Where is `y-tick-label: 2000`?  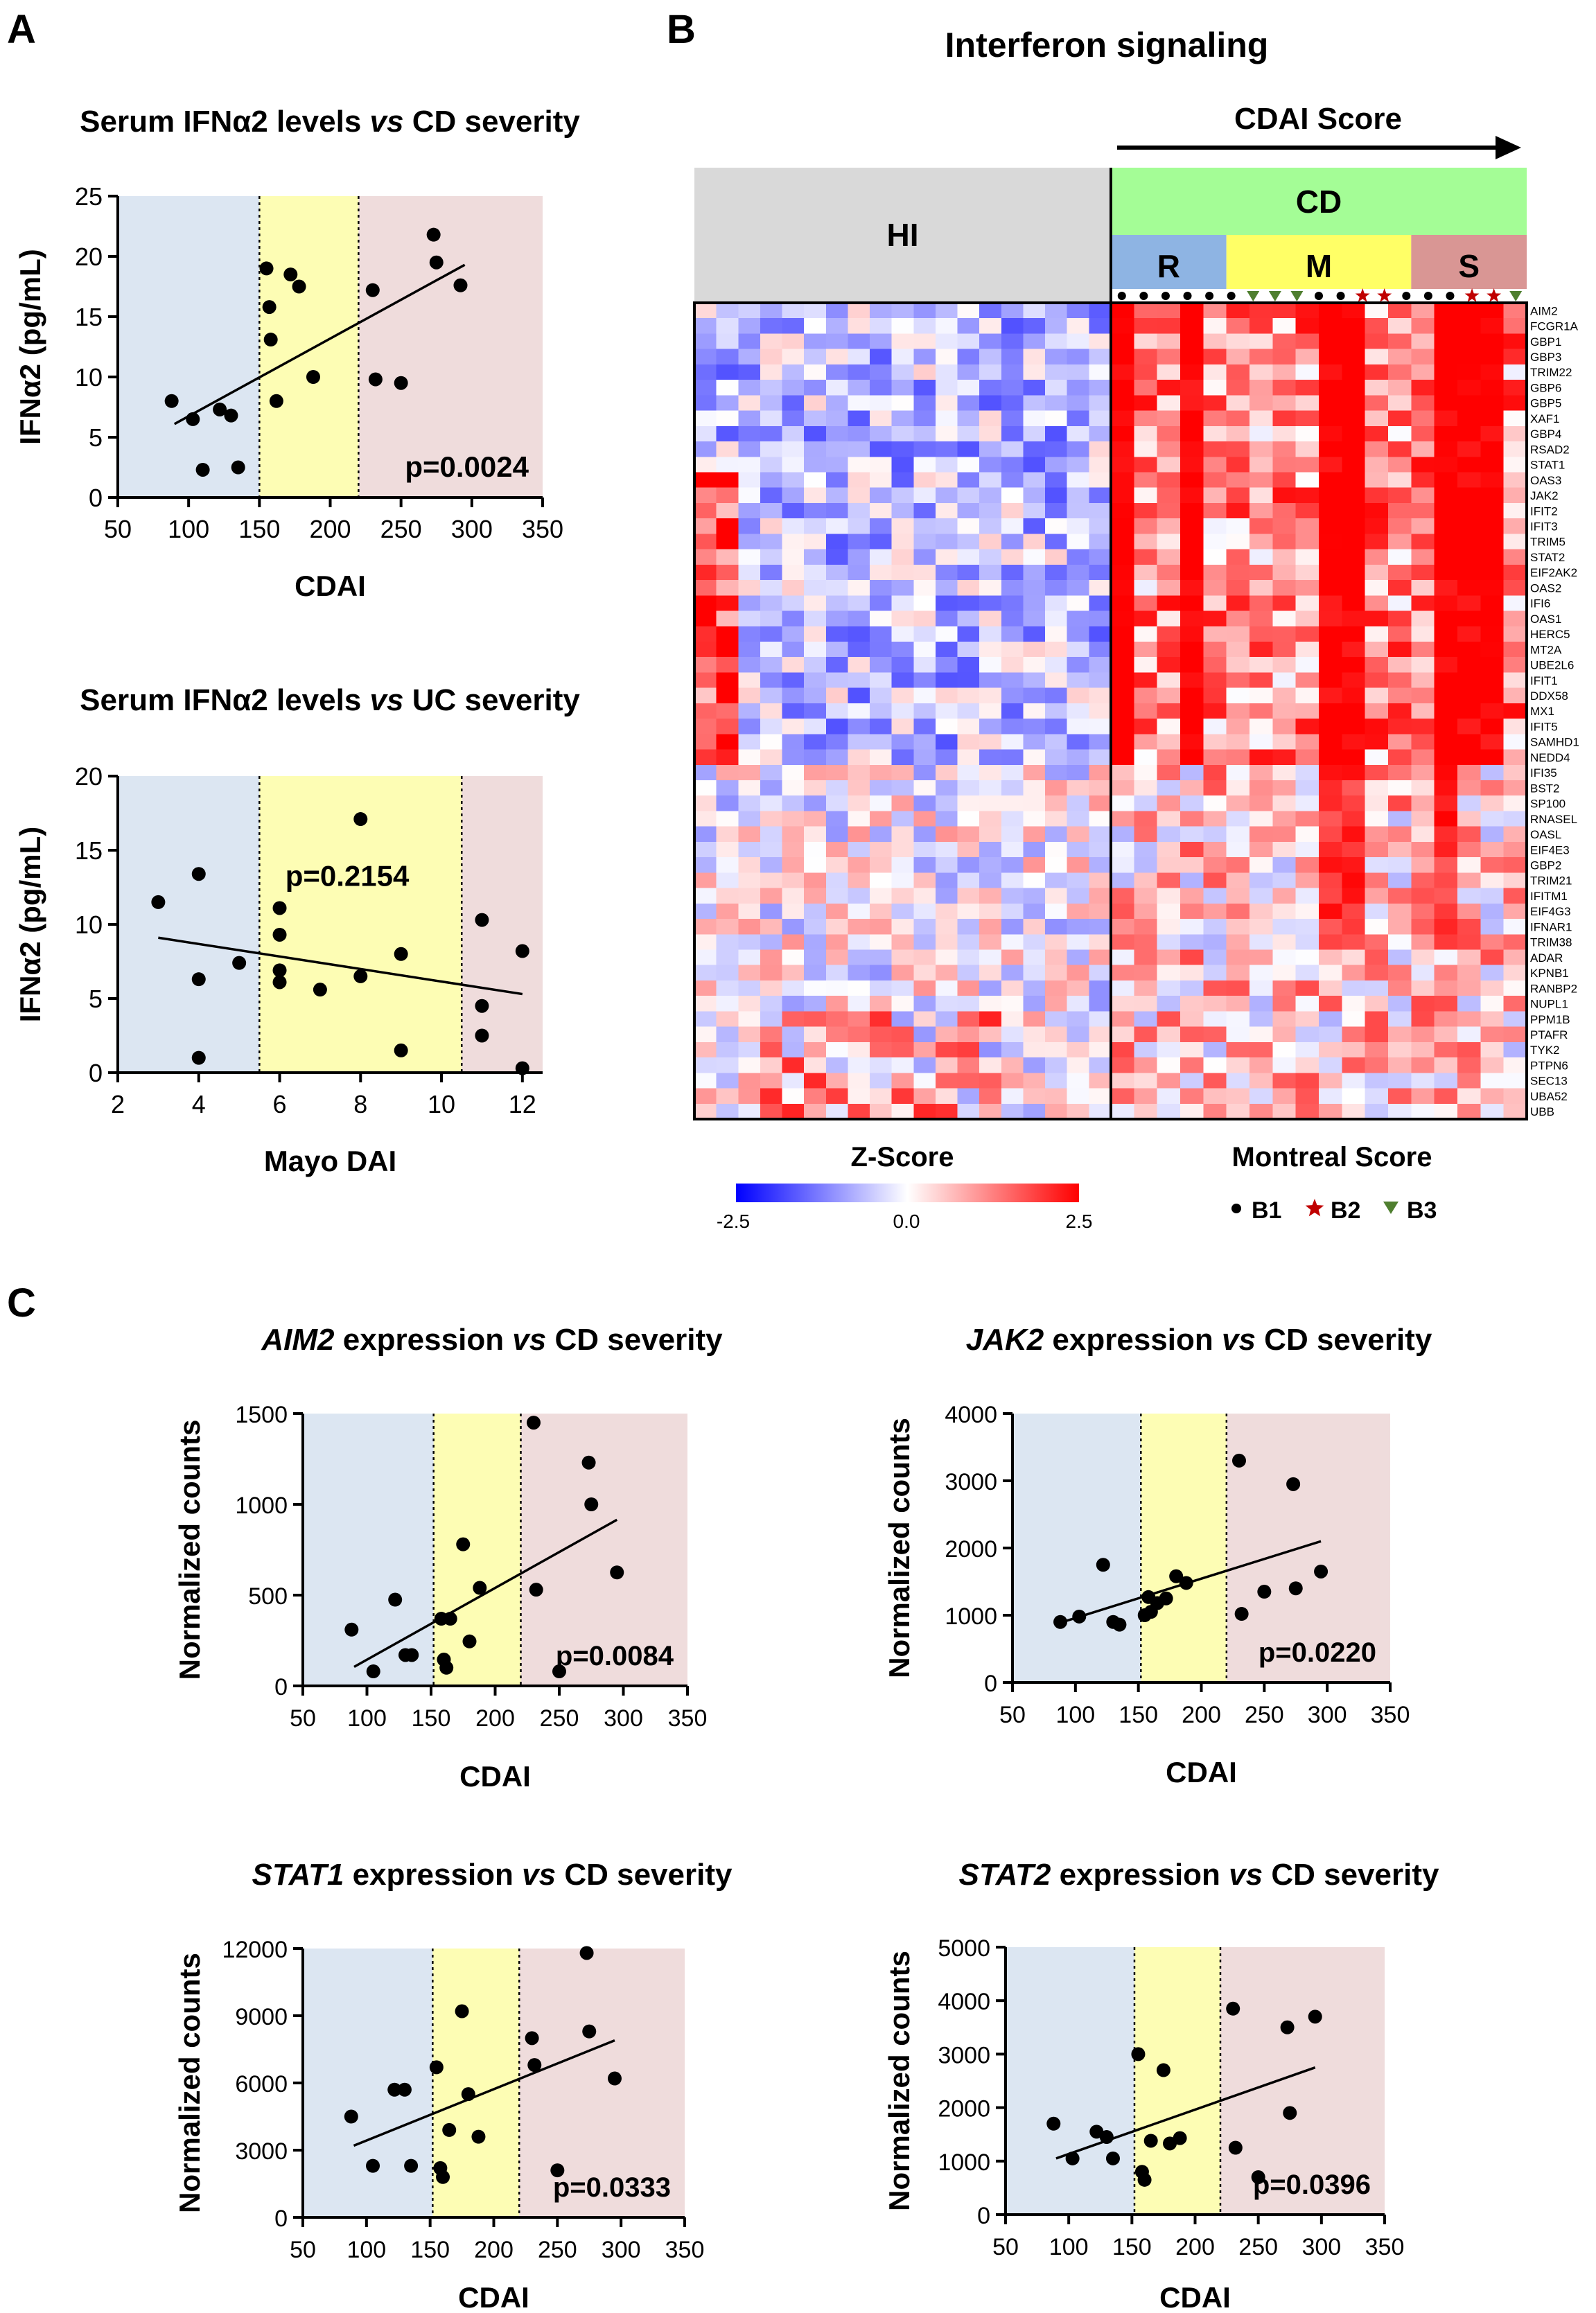 y-tick-label: 2000 is located at coordinates (971, 1549).